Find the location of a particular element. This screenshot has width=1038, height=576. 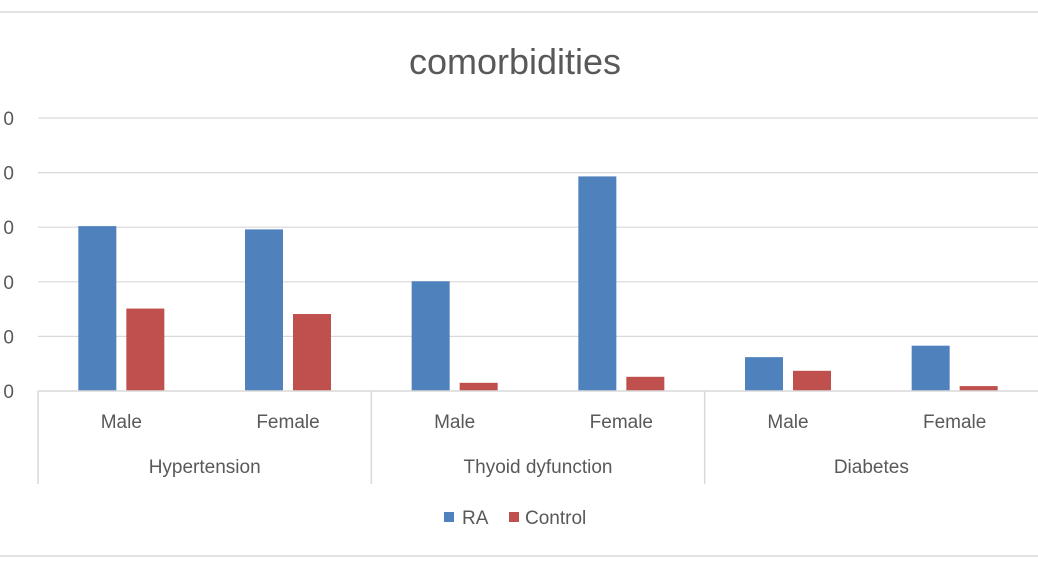

x-group-label: Thyoid dyfunction is located at coordinates (538, 467).